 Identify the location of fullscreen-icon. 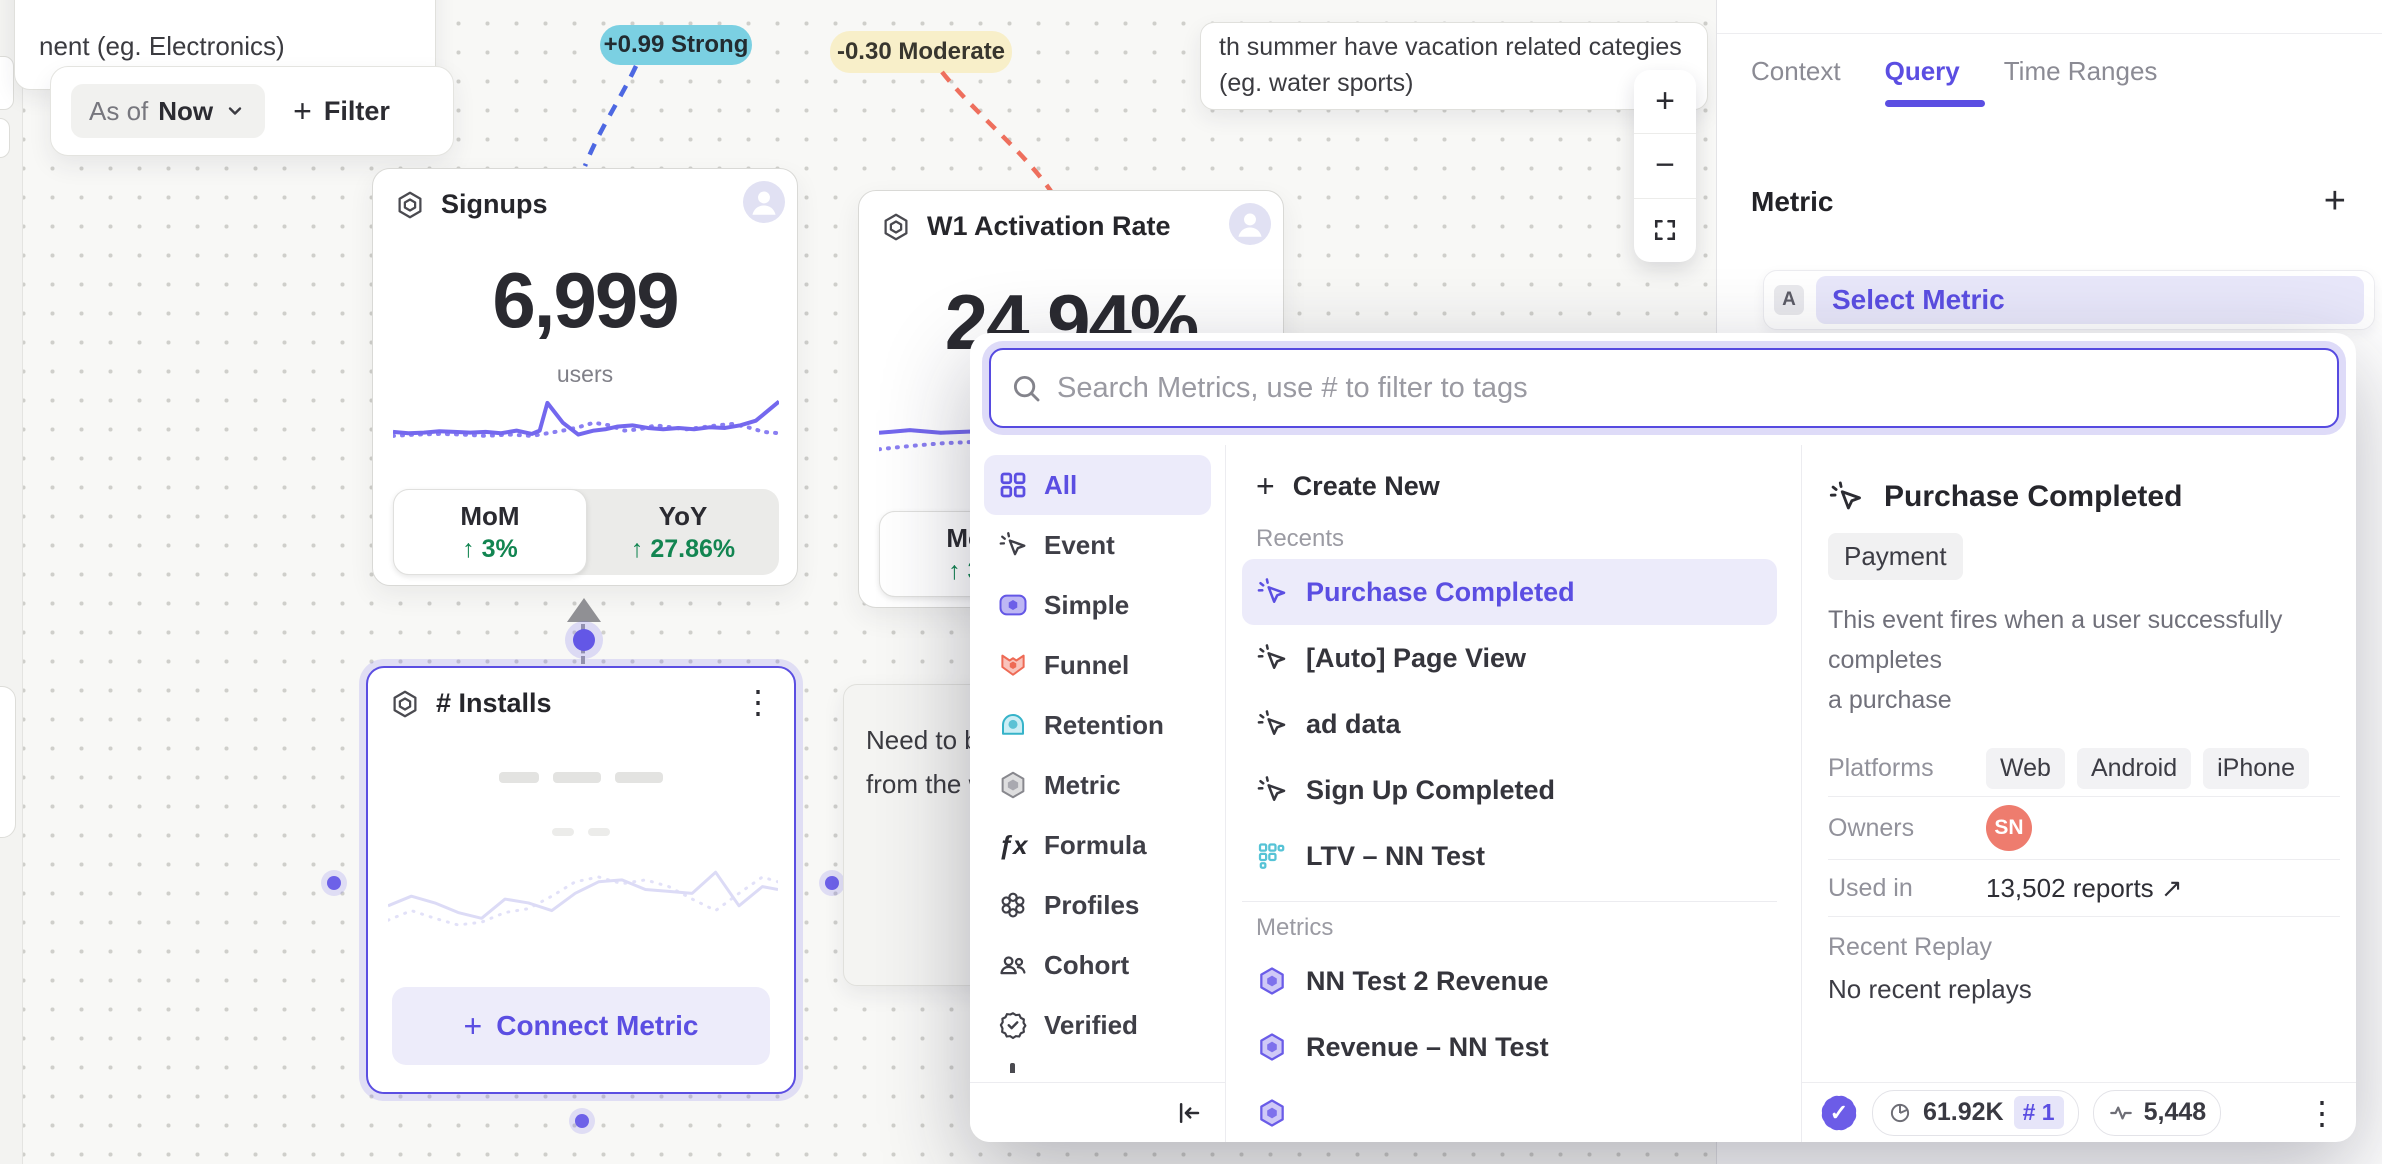
(1665, 230).